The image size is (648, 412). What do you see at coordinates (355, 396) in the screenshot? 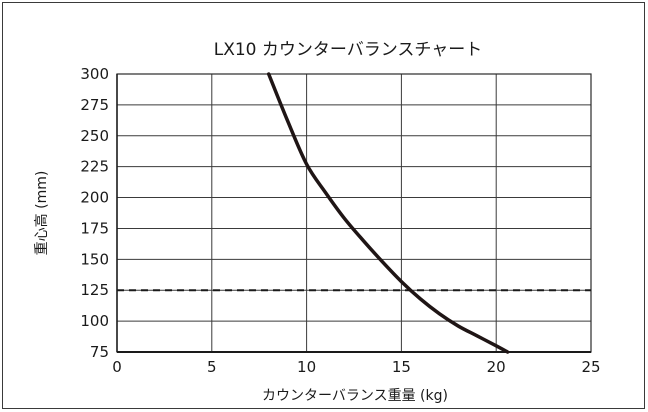
I see `x-axis-label: カウンターバランス重量 (kg)` at bounding box center [355, 396].